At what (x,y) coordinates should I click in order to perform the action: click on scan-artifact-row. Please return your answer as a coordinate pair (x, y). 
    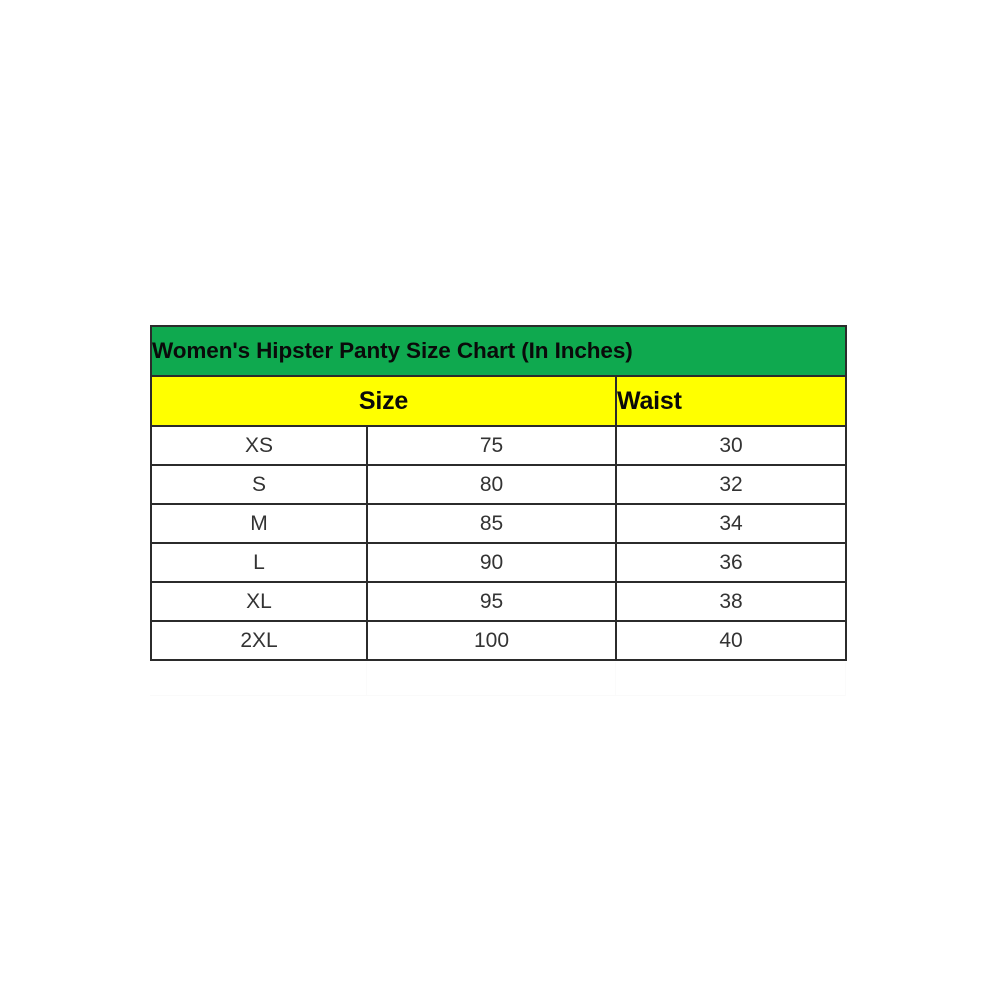
    Looking at the image, I should click on (498, 679).